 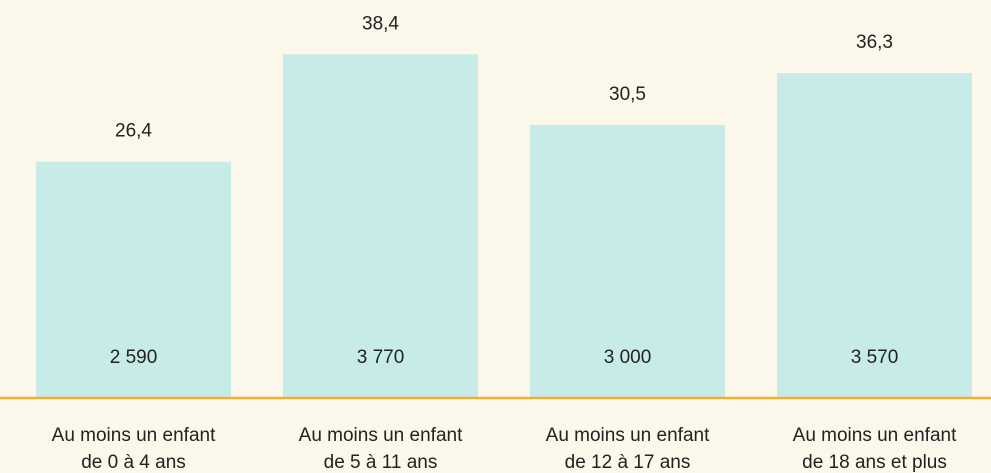 I want to click on count-label: 3 000, so click(x=628, y=357).